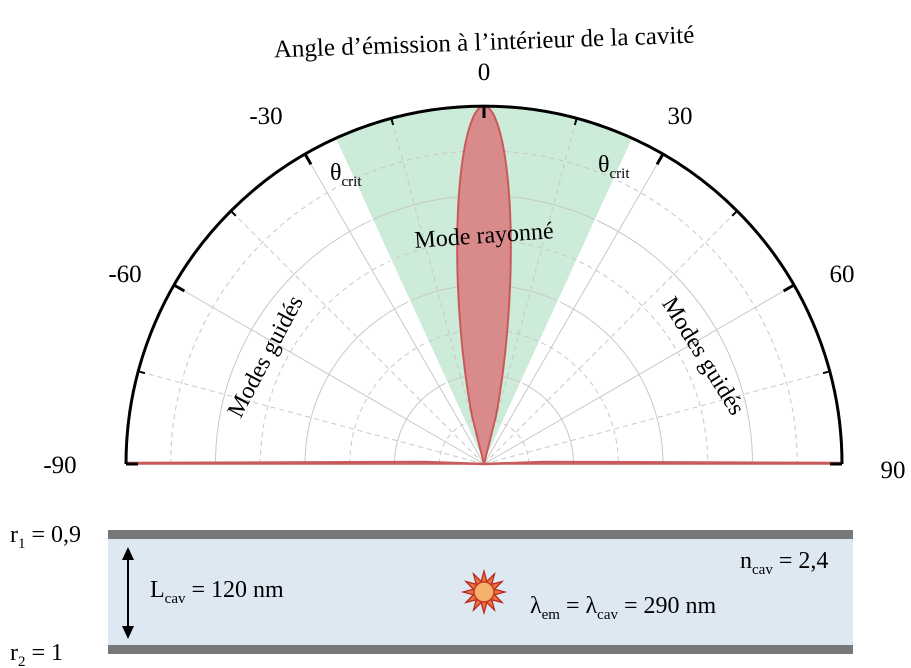 The height and width of the screenshot is (668, 911). What do you see at coordinates (265, 116) in the screenshot?
I see `tick-label-minus-30: -30` at bounding box center [265, 116].